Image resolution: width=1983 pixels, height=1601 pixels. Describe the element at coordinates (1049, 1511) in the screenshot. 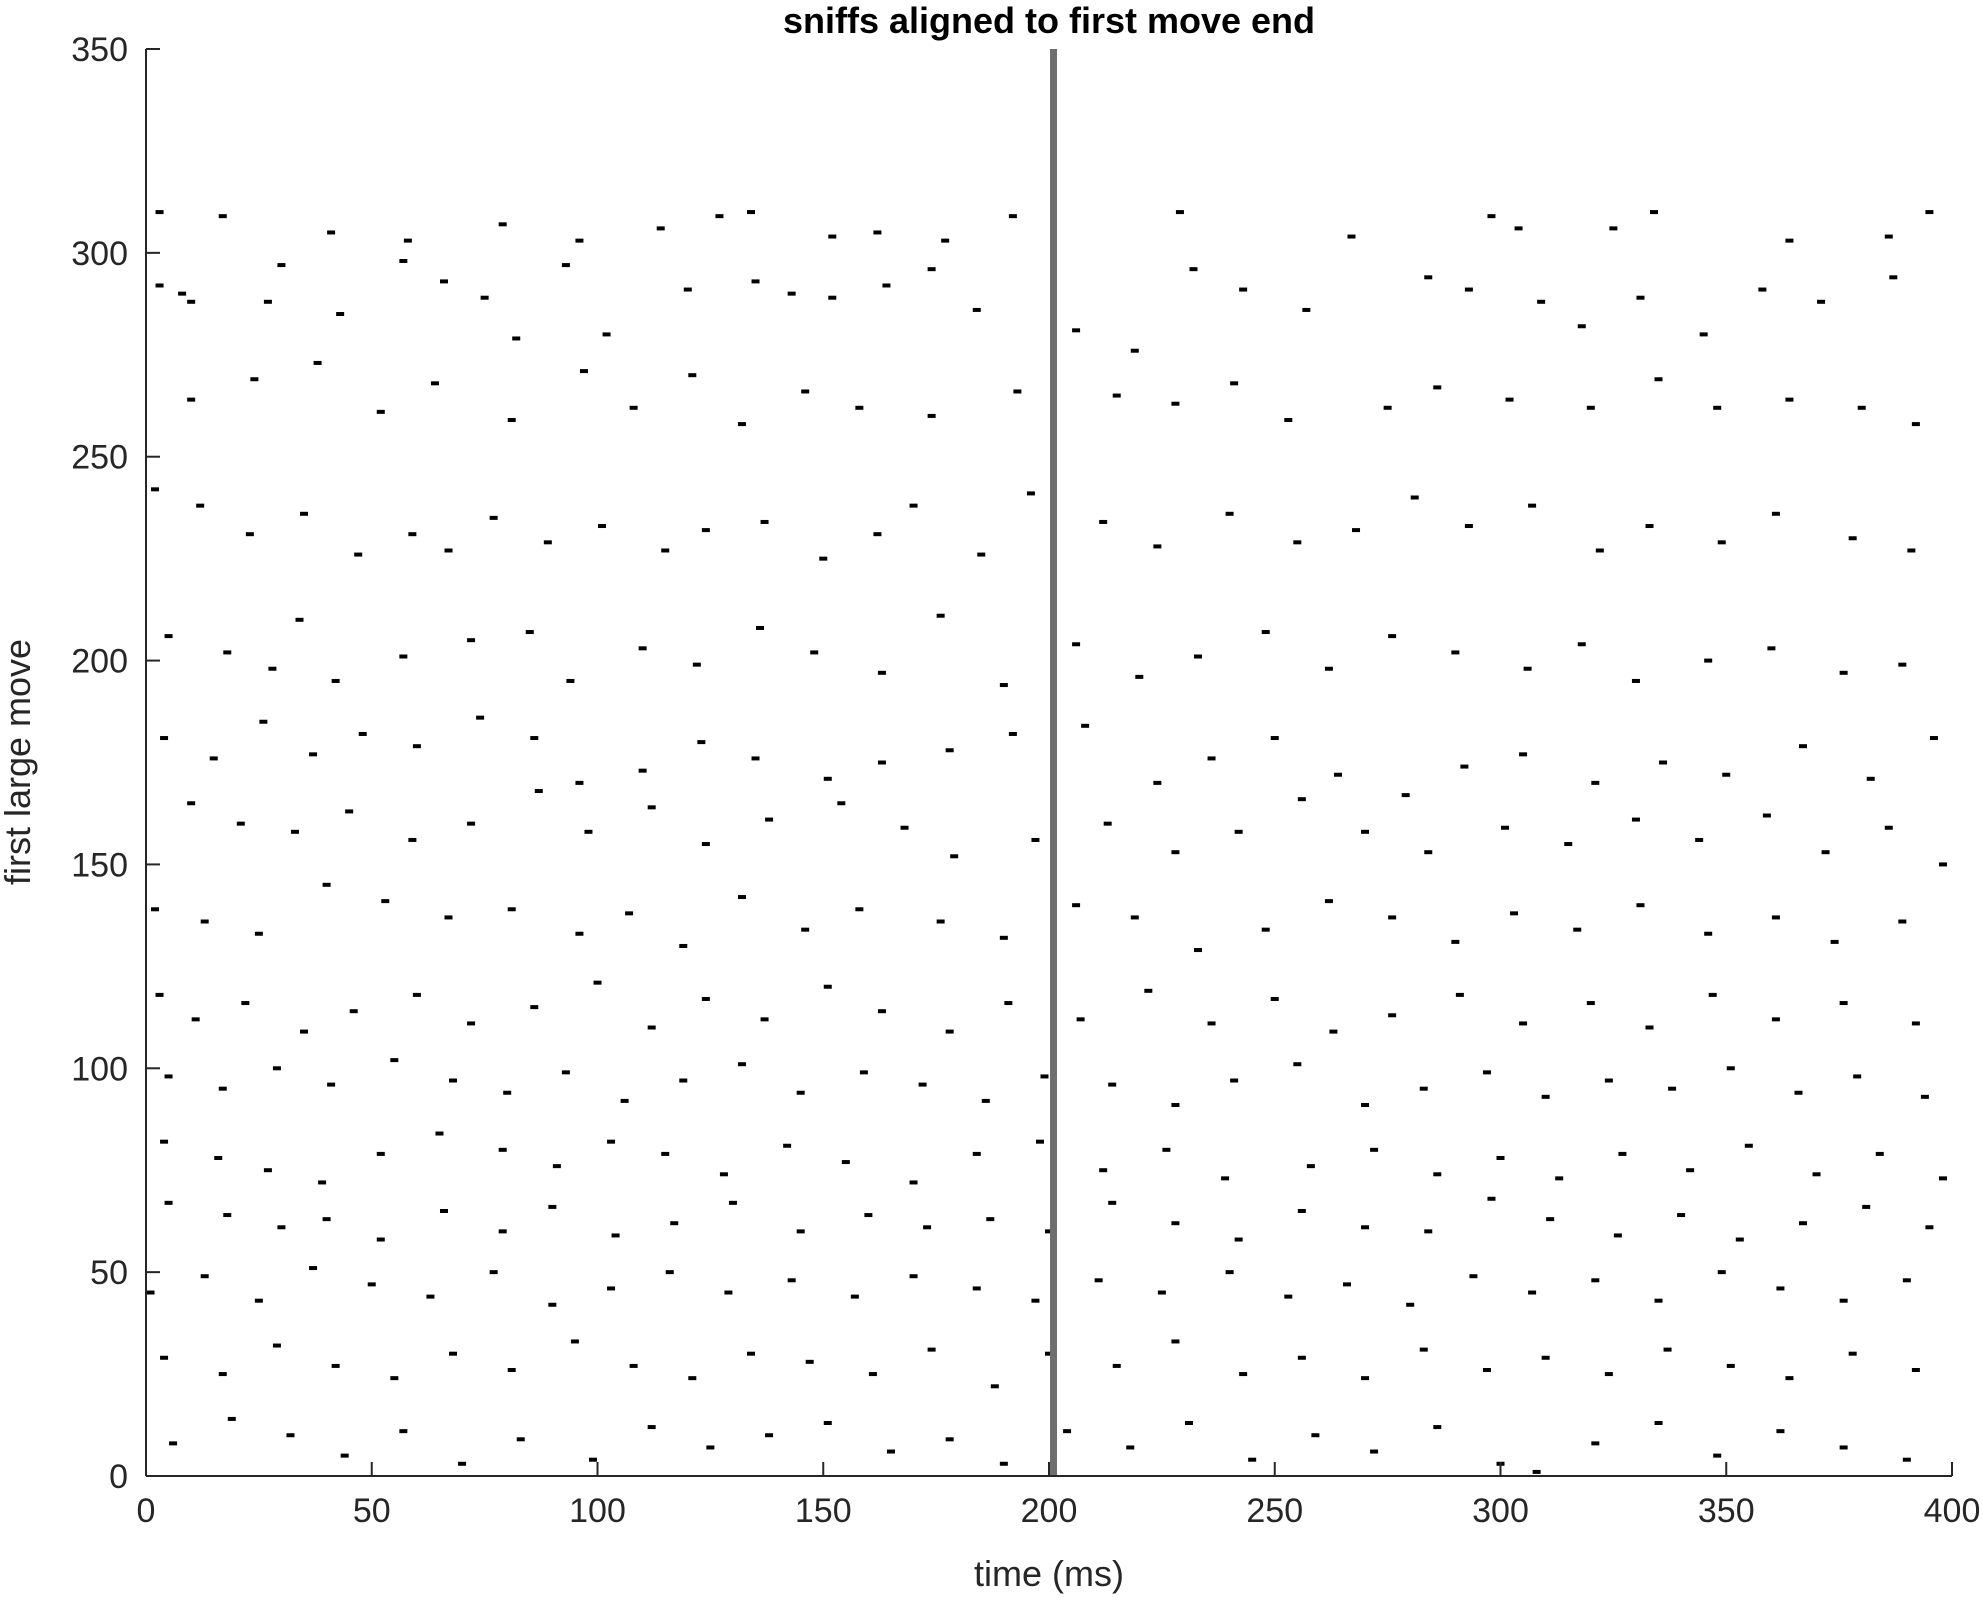

I see `x-tick-label-4: 200` at that location.